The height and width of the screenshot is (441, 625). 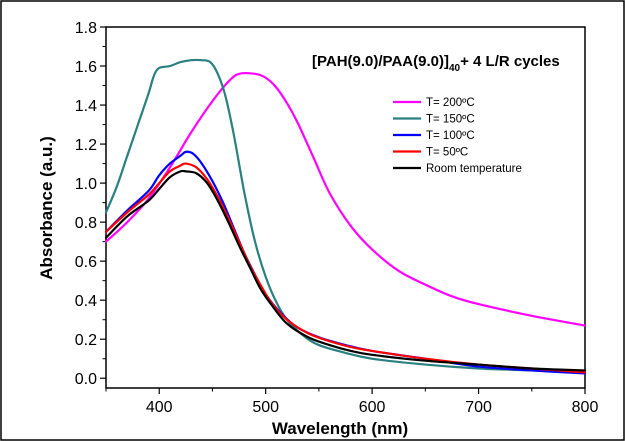 I want to click on y-tick-label: 1.2, so click(x=86, y=145).